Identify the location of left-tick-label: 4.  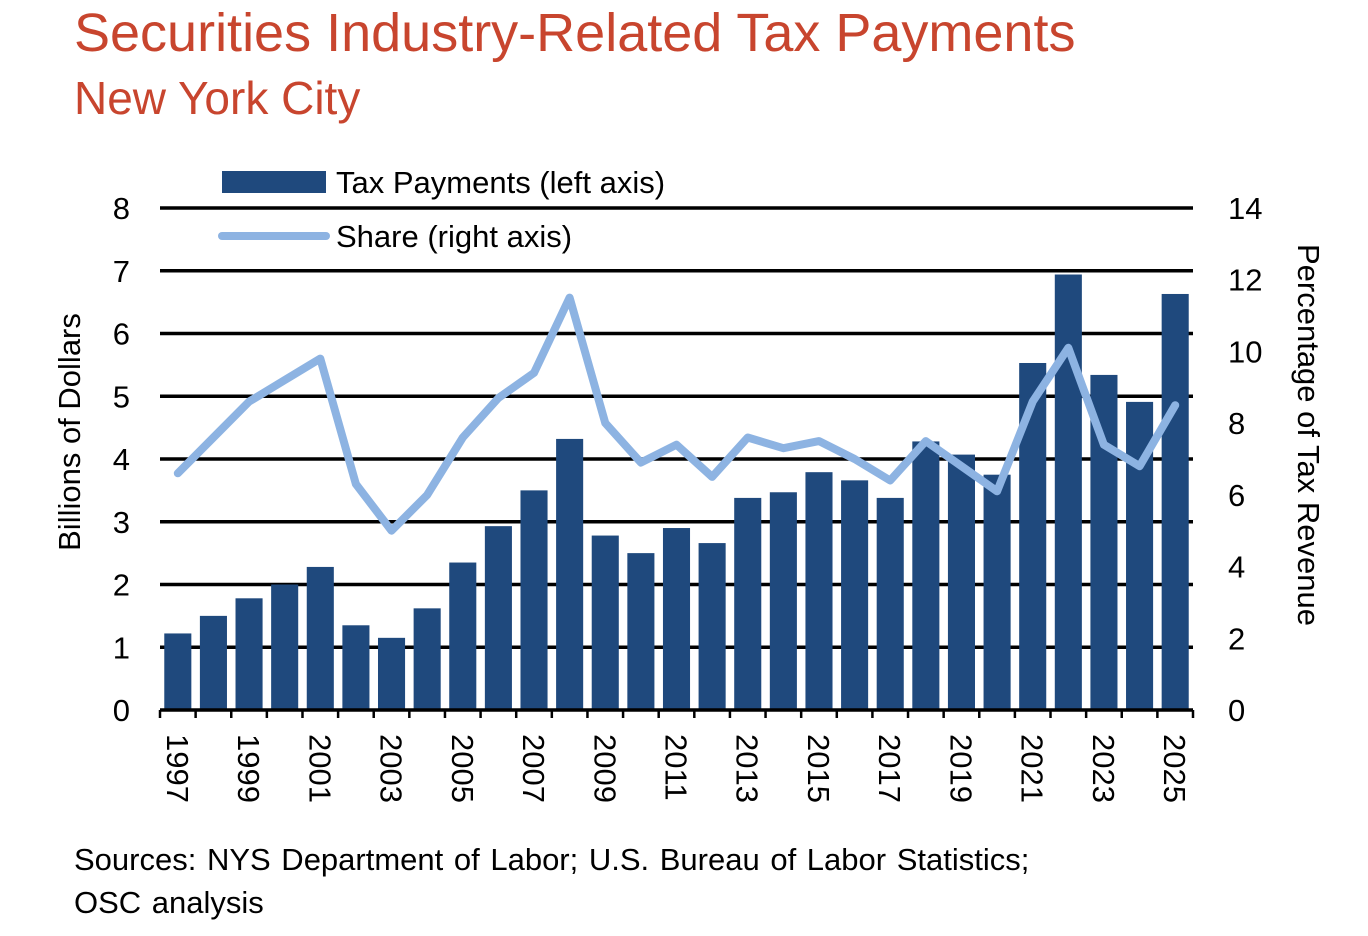
(121, 459).